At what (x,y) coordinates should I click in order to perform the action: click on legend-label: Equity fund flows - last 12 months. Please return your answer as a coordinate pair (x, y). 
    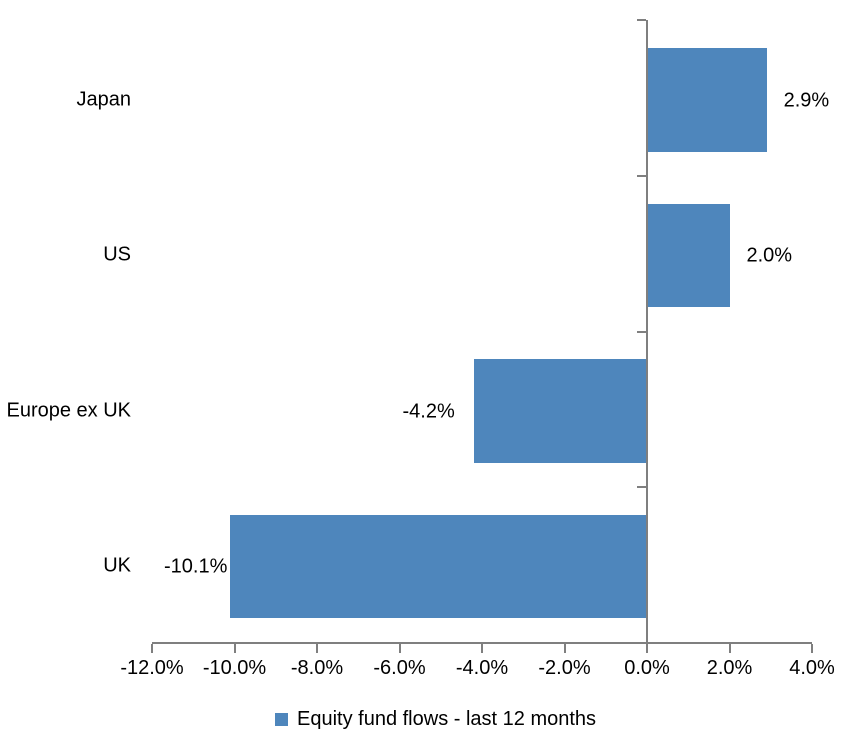
    Looking at the image, I should click on (447, 719).